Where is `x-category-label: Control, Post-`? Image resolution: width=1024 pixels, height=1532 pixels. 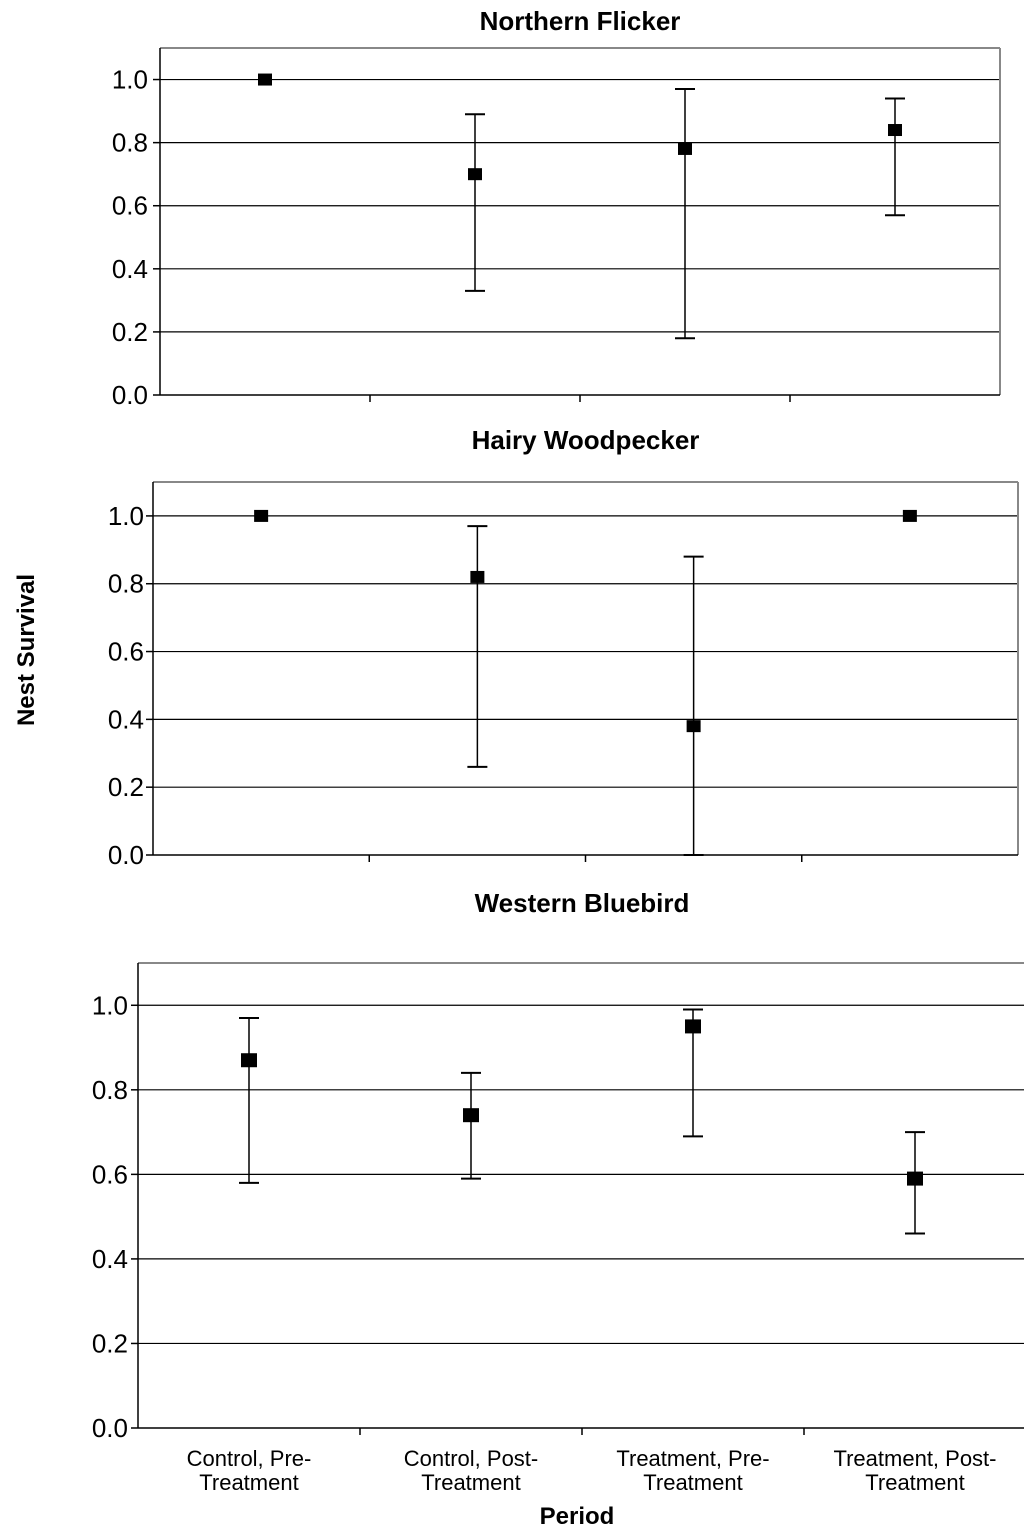 x-category-label: Control, Post- is located at coordinates (471, 1458).